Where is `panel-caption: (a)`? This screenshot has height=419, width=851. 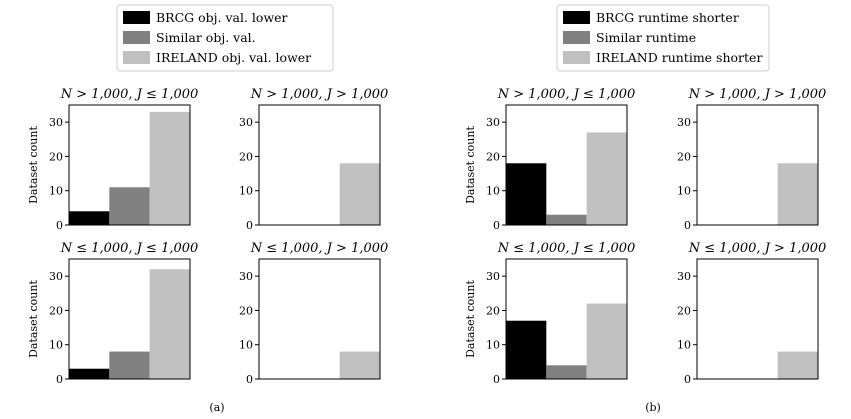
panel-caption: (a) is located at coordinates (216, 407).